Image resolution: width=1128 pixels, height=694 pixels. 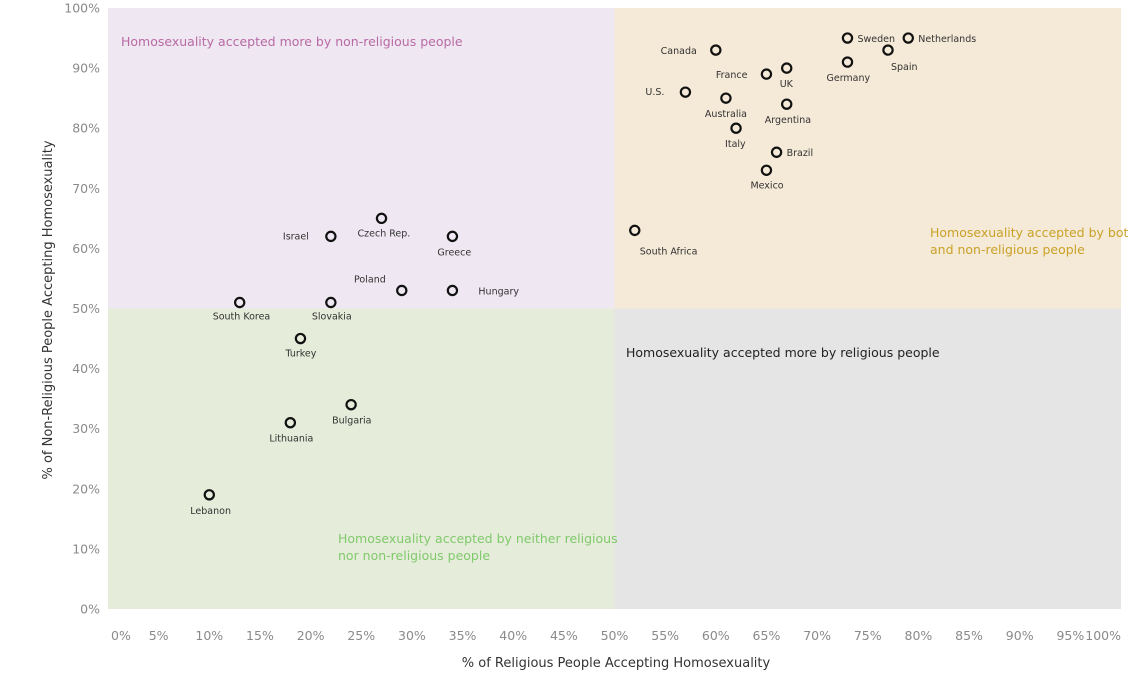 I want to click on x-tick-label: 20%, so click(x=311, y=635).